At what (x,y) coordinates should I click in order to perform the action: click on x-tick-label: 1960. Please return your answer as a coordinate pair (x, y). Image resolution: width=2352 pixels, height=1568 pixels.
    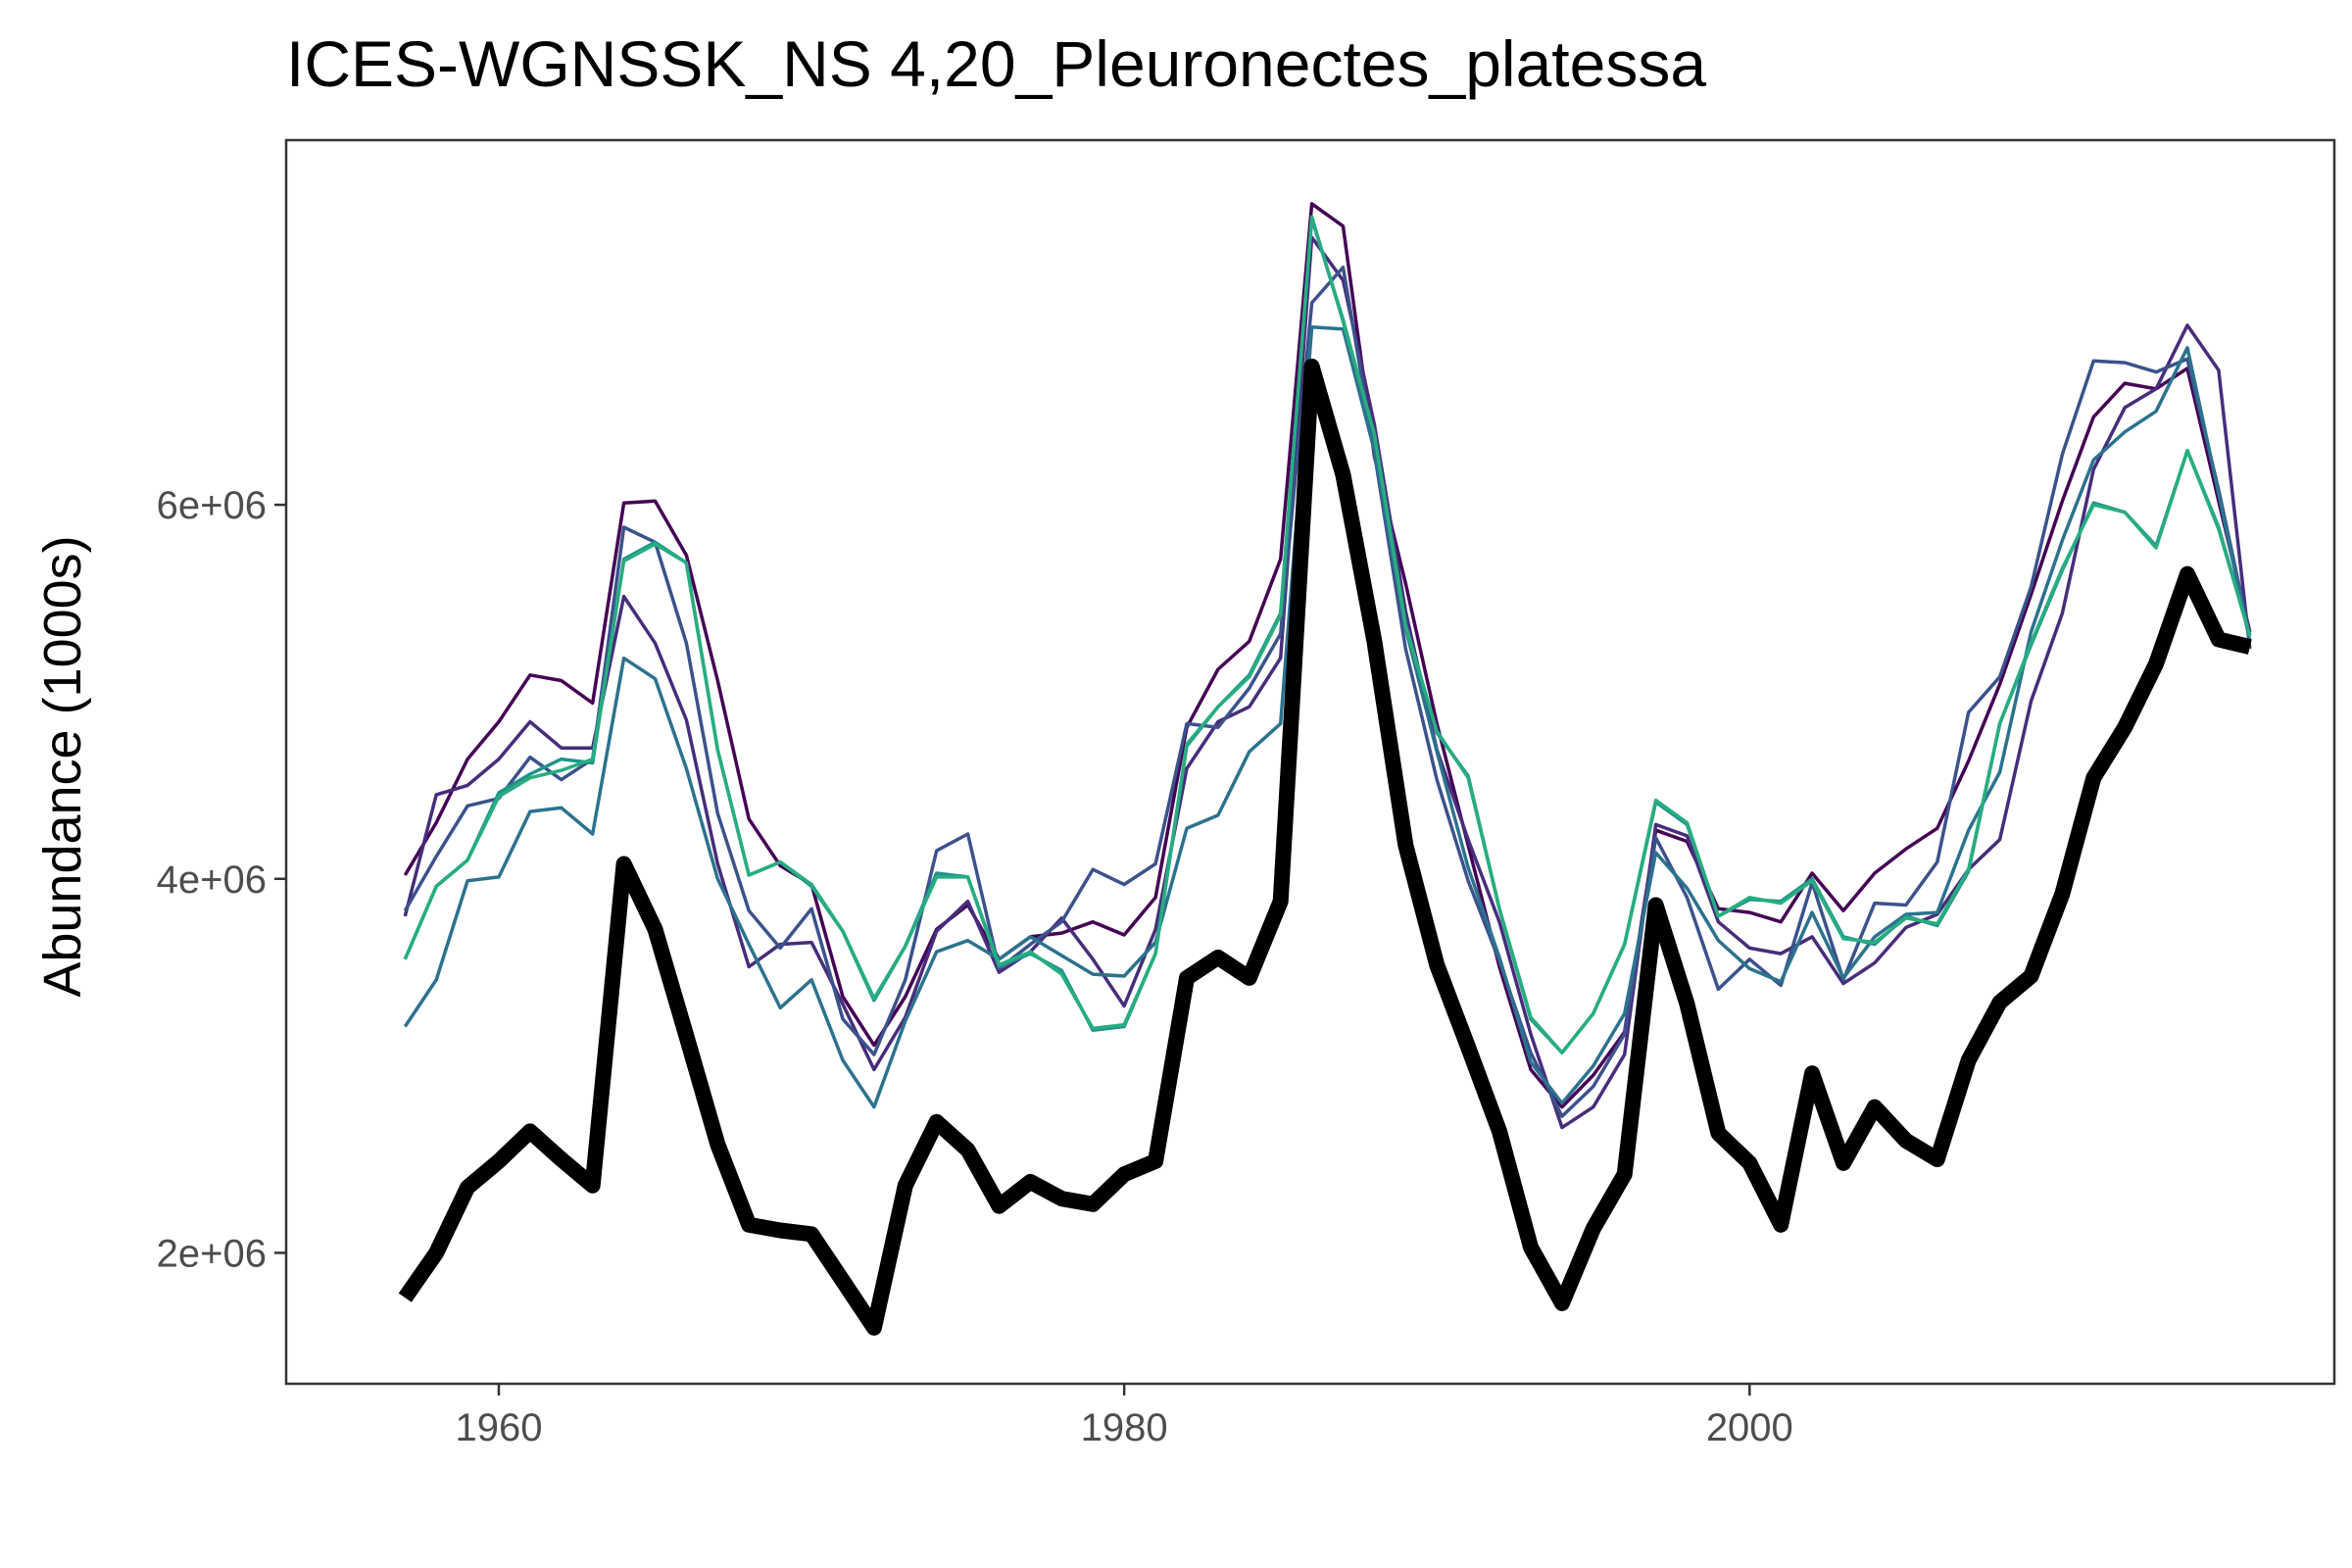
    Looking at the image, I should click on (498, 1427).